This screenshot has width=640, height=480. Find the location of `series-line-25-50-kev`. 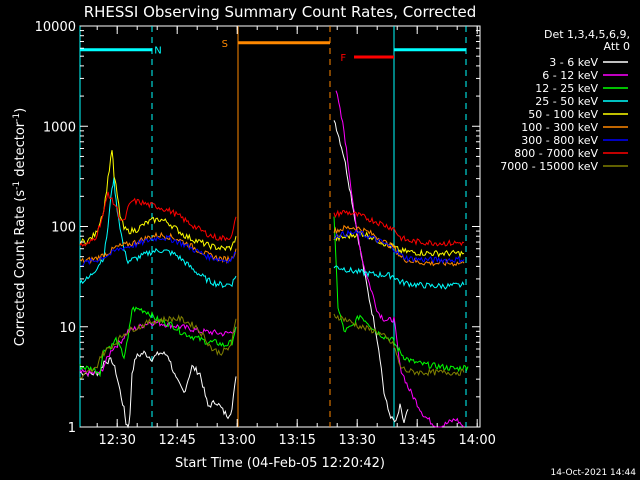

series-line-25-50-kev is located at coordinates (158, 233).